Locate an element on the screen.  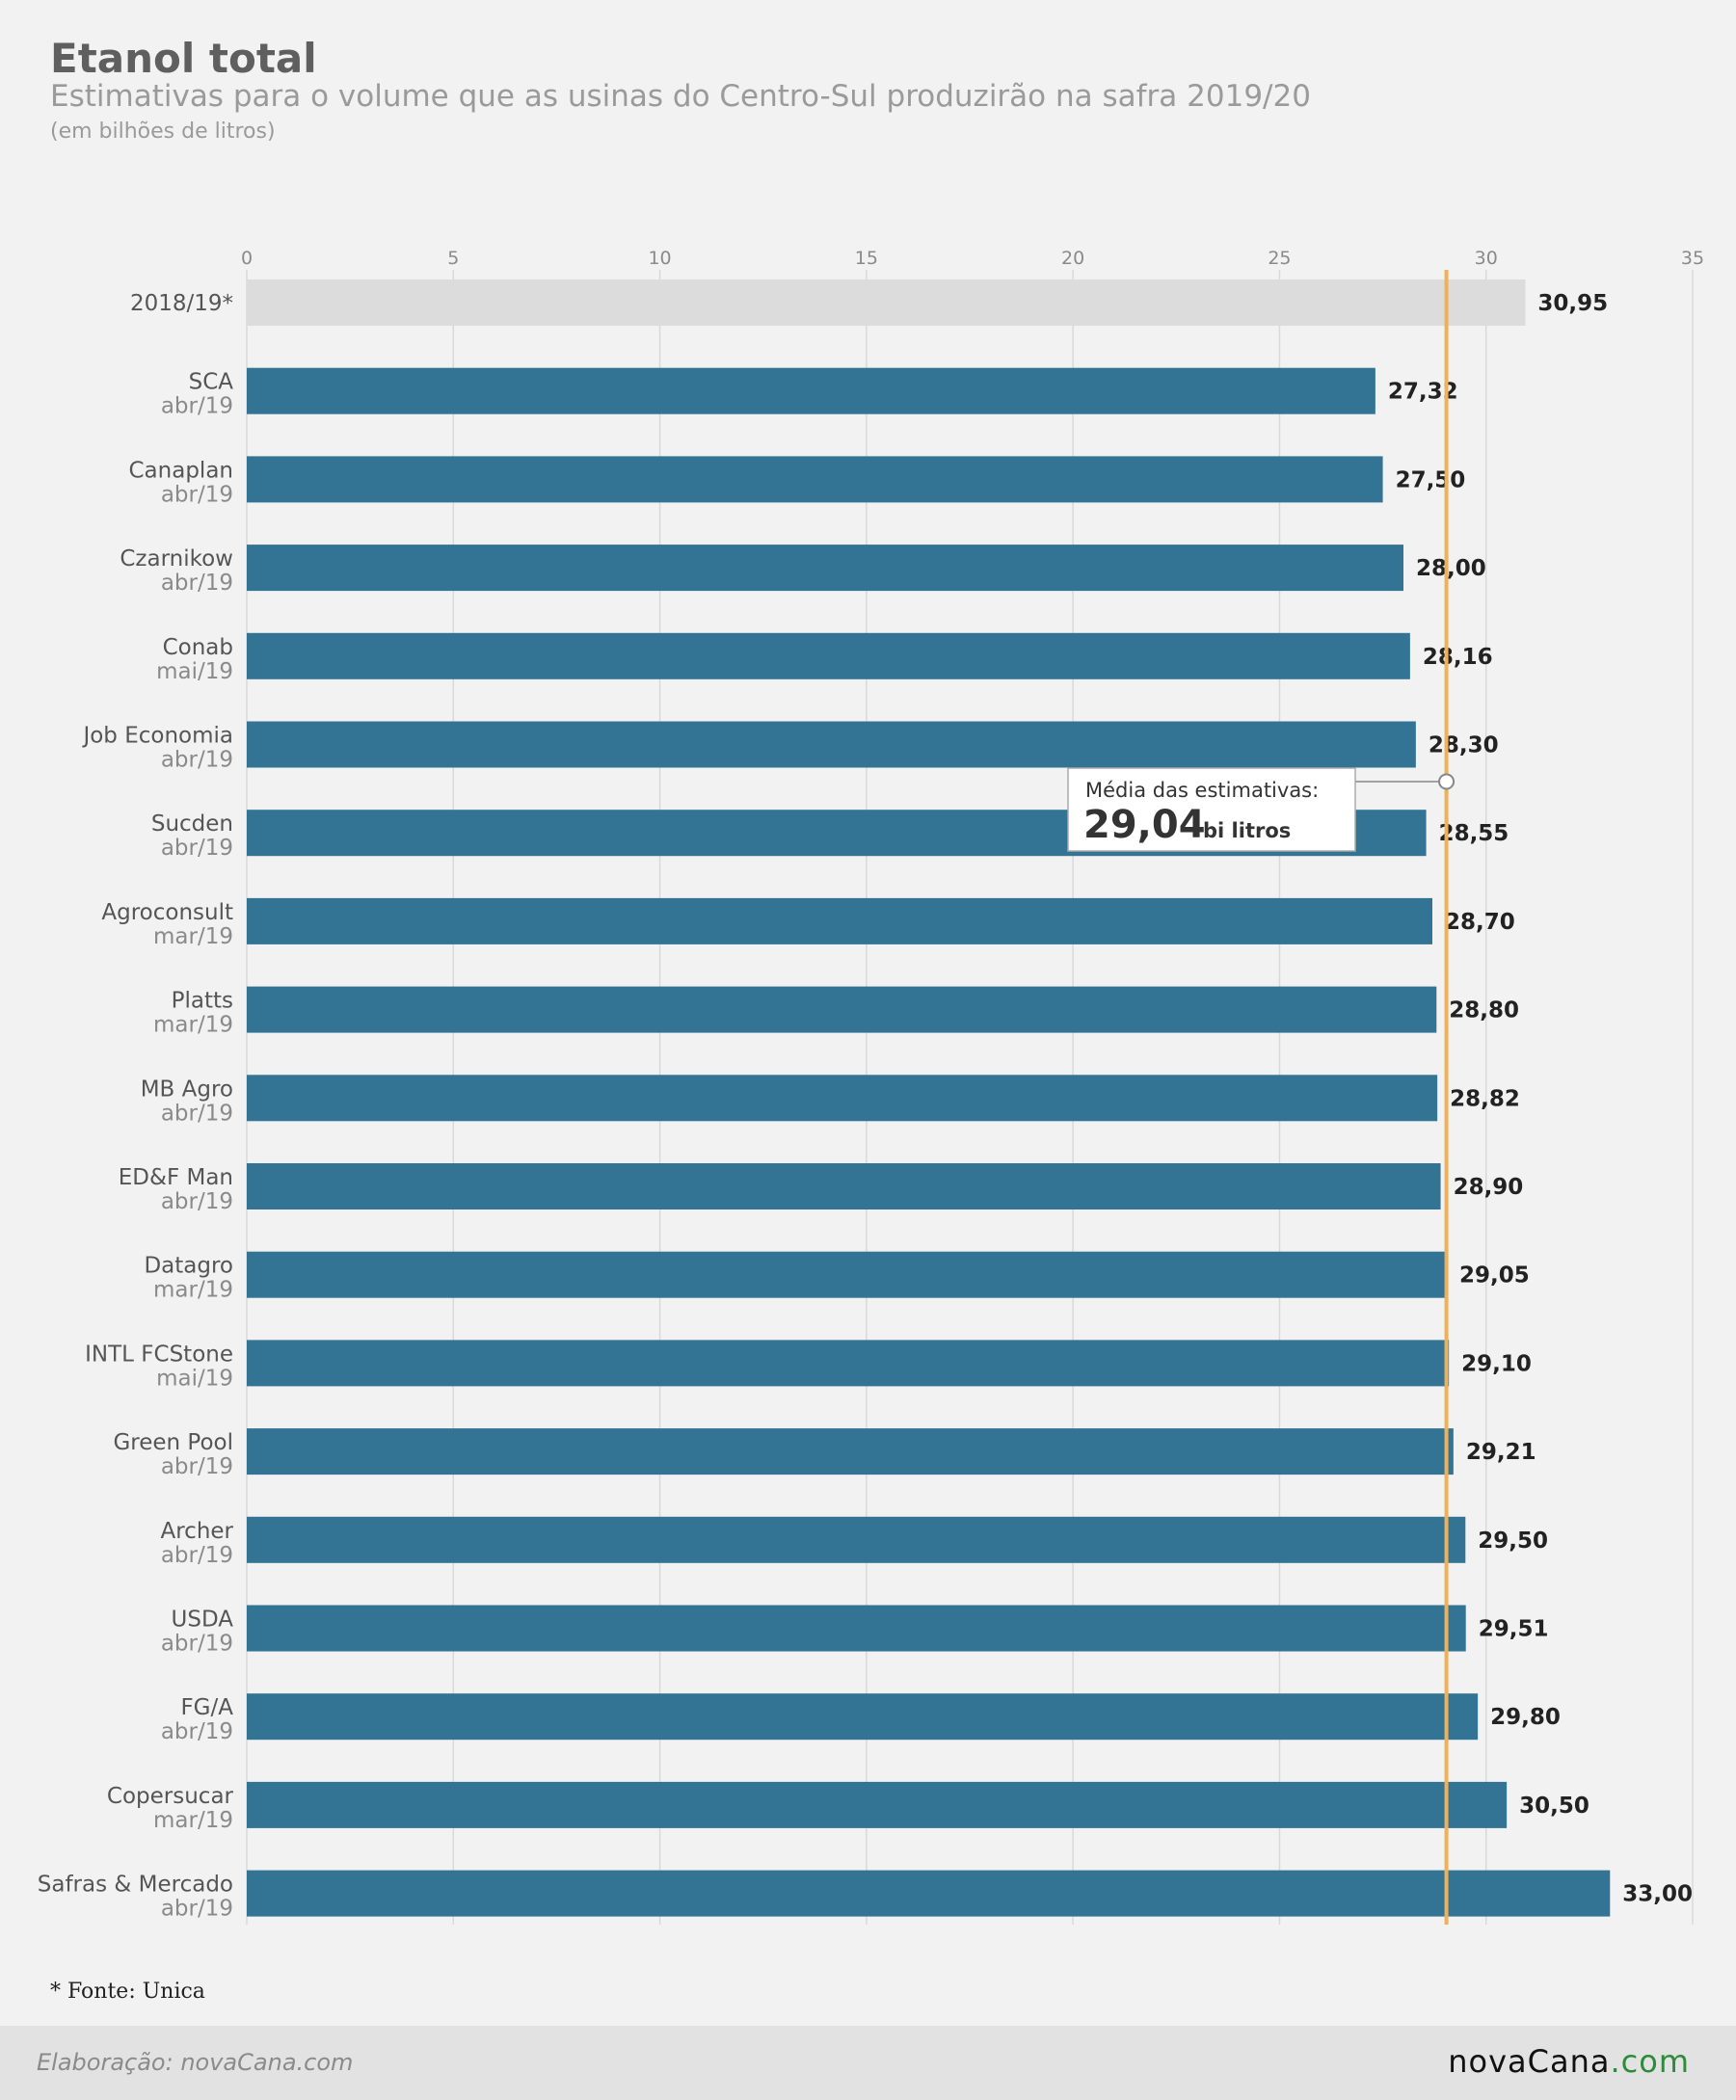
category-label: Canaplan is located at coordinates (182, 471).